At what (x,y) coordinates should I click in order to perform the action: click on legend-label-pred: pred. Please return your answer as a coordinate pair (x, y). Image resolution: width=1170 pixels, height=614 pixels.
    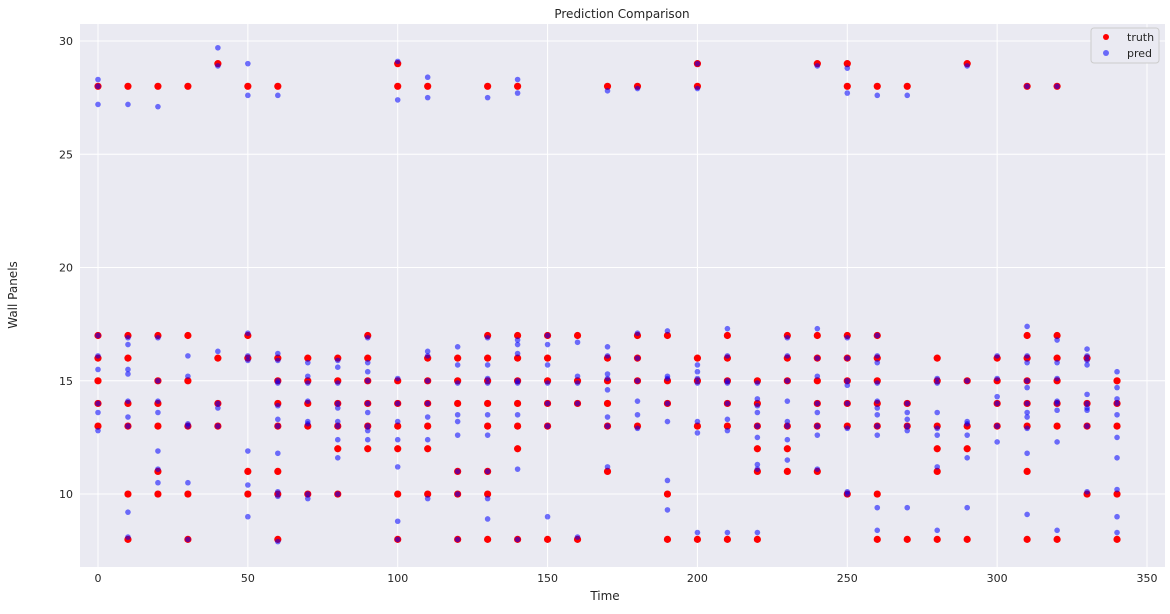
    Looking at the image, I should click on (1139, 53).